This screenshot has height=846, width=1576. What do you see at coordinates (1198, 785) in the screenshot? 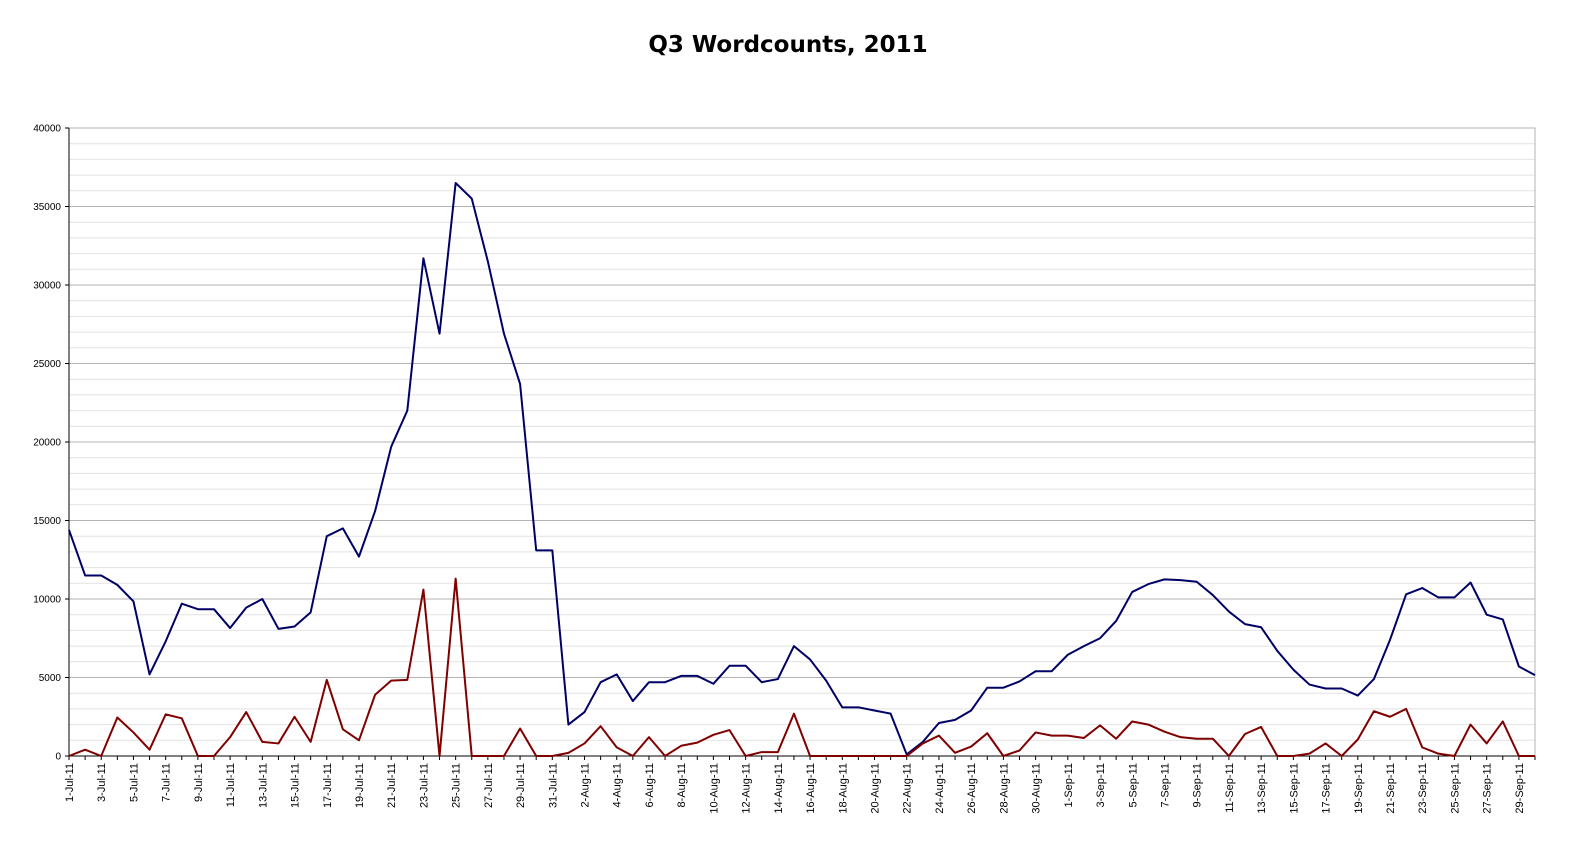
I see `x-tick-label: 9-Sep-11` at bounding box center [1198, 785].